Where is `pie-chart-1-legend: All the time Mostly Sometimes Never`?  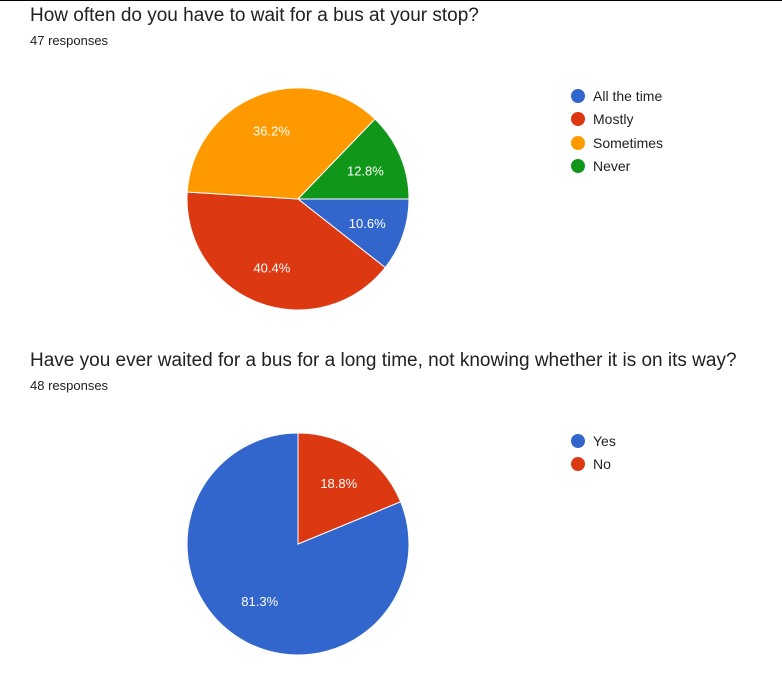
pie-chart-1-legend: All the time Mostly Sometimes Never is located at coordinates (617, 131).